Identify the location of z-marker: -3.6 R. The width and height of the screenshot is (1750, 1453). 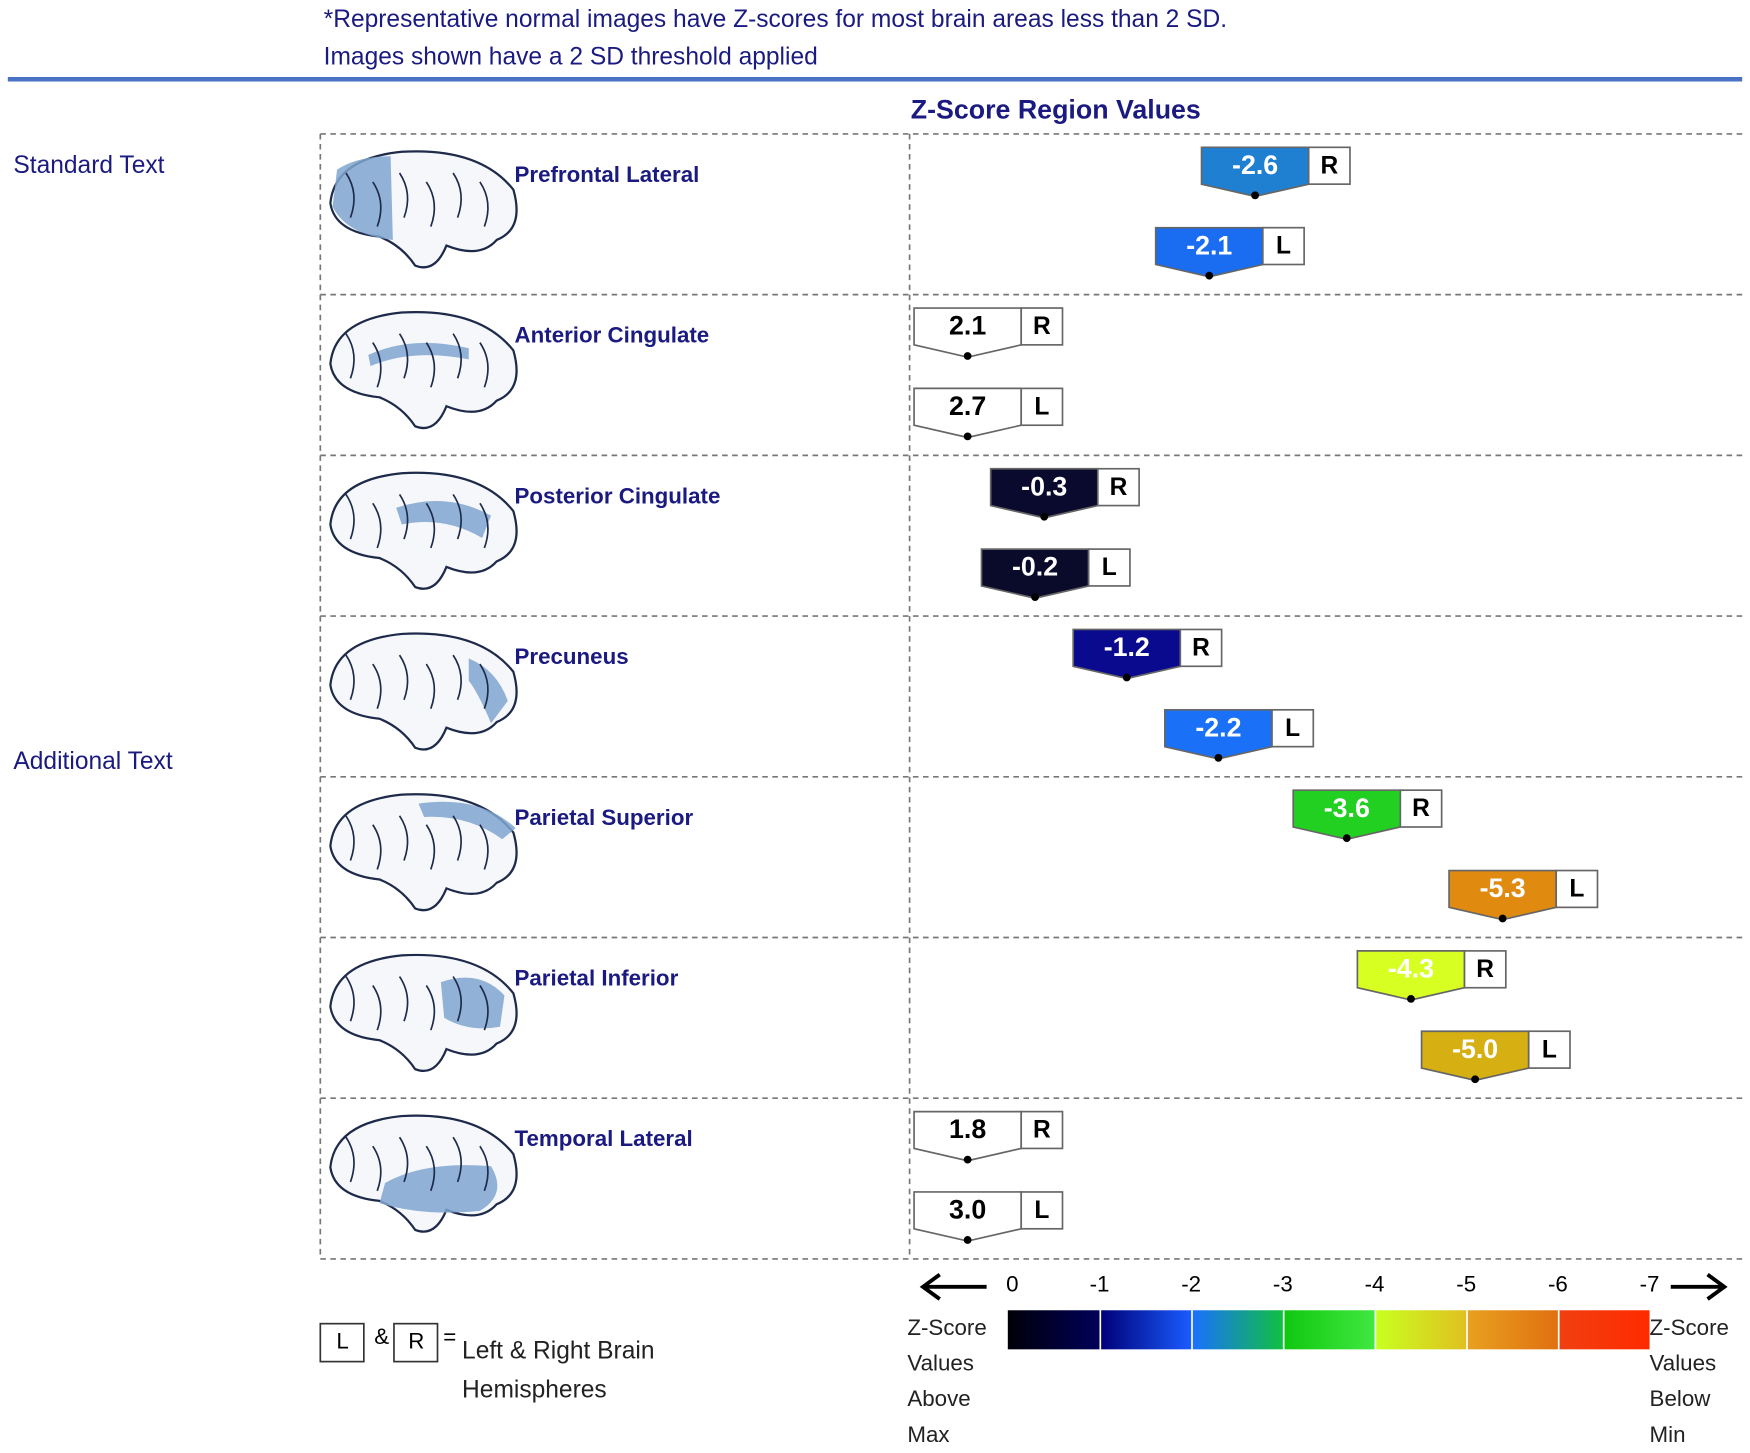
(1367, 816).